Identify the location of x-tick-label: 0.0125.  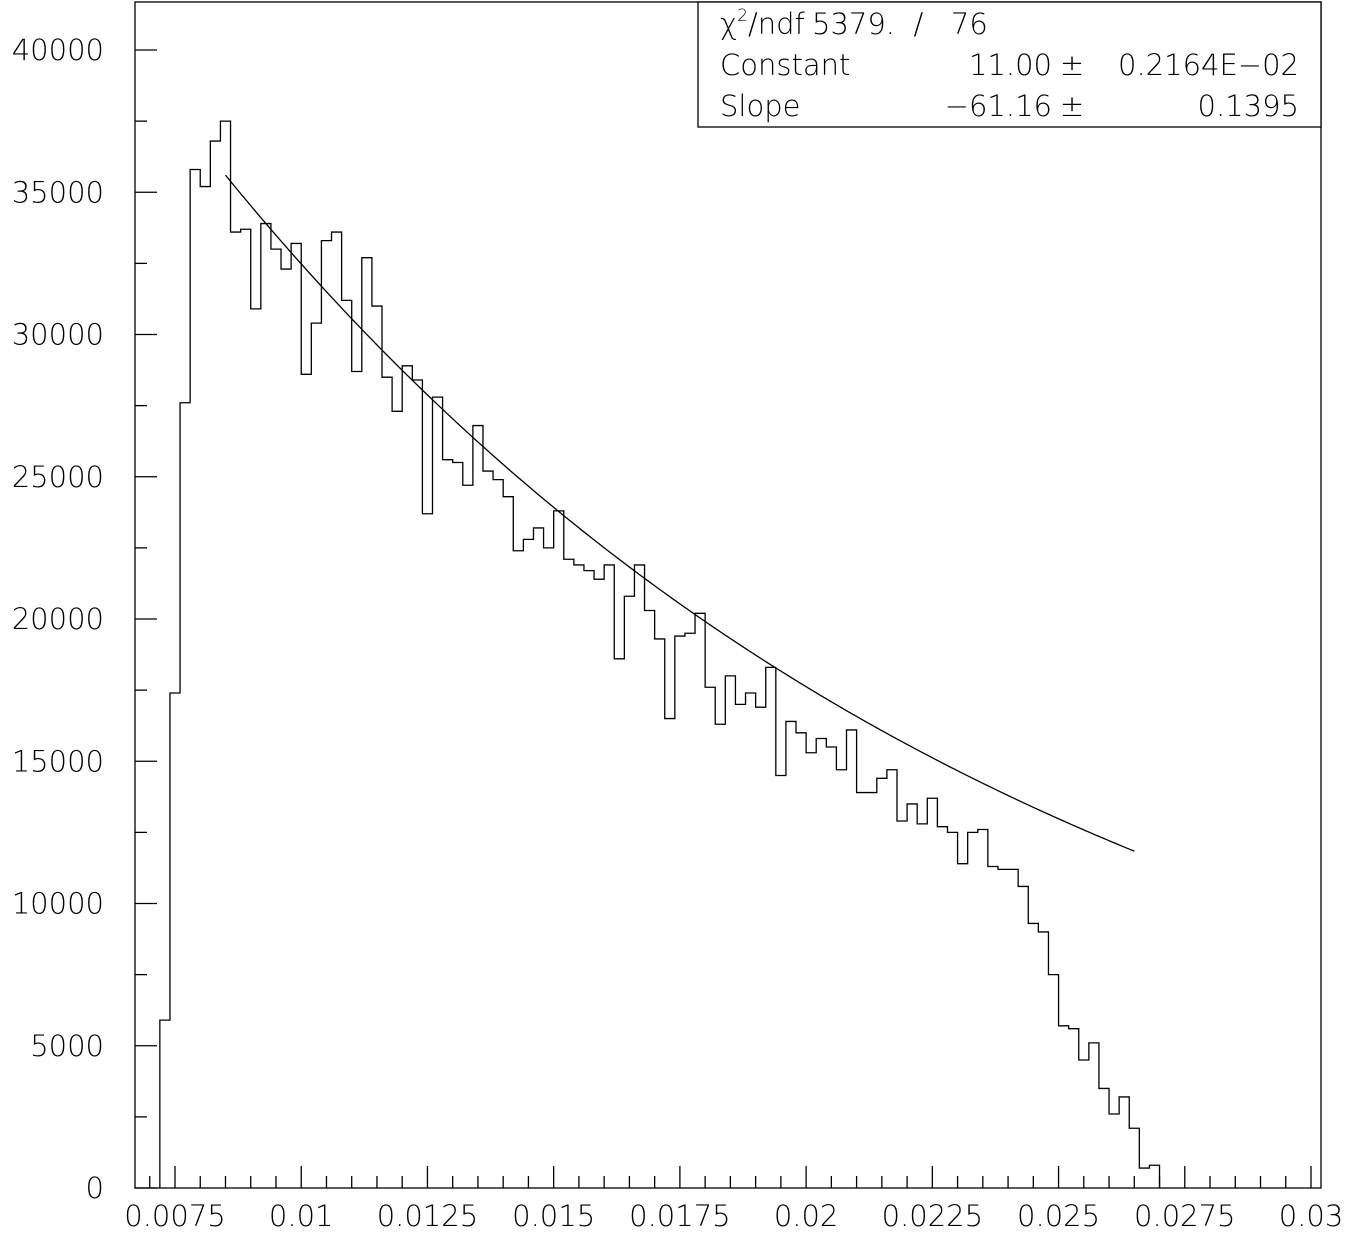
(427, 1216).